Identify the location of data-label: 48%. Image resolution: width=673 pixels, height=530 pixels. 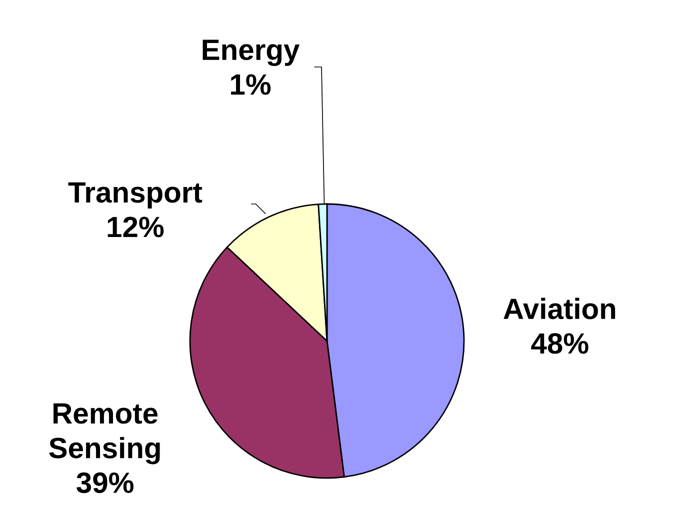
(559, 343).